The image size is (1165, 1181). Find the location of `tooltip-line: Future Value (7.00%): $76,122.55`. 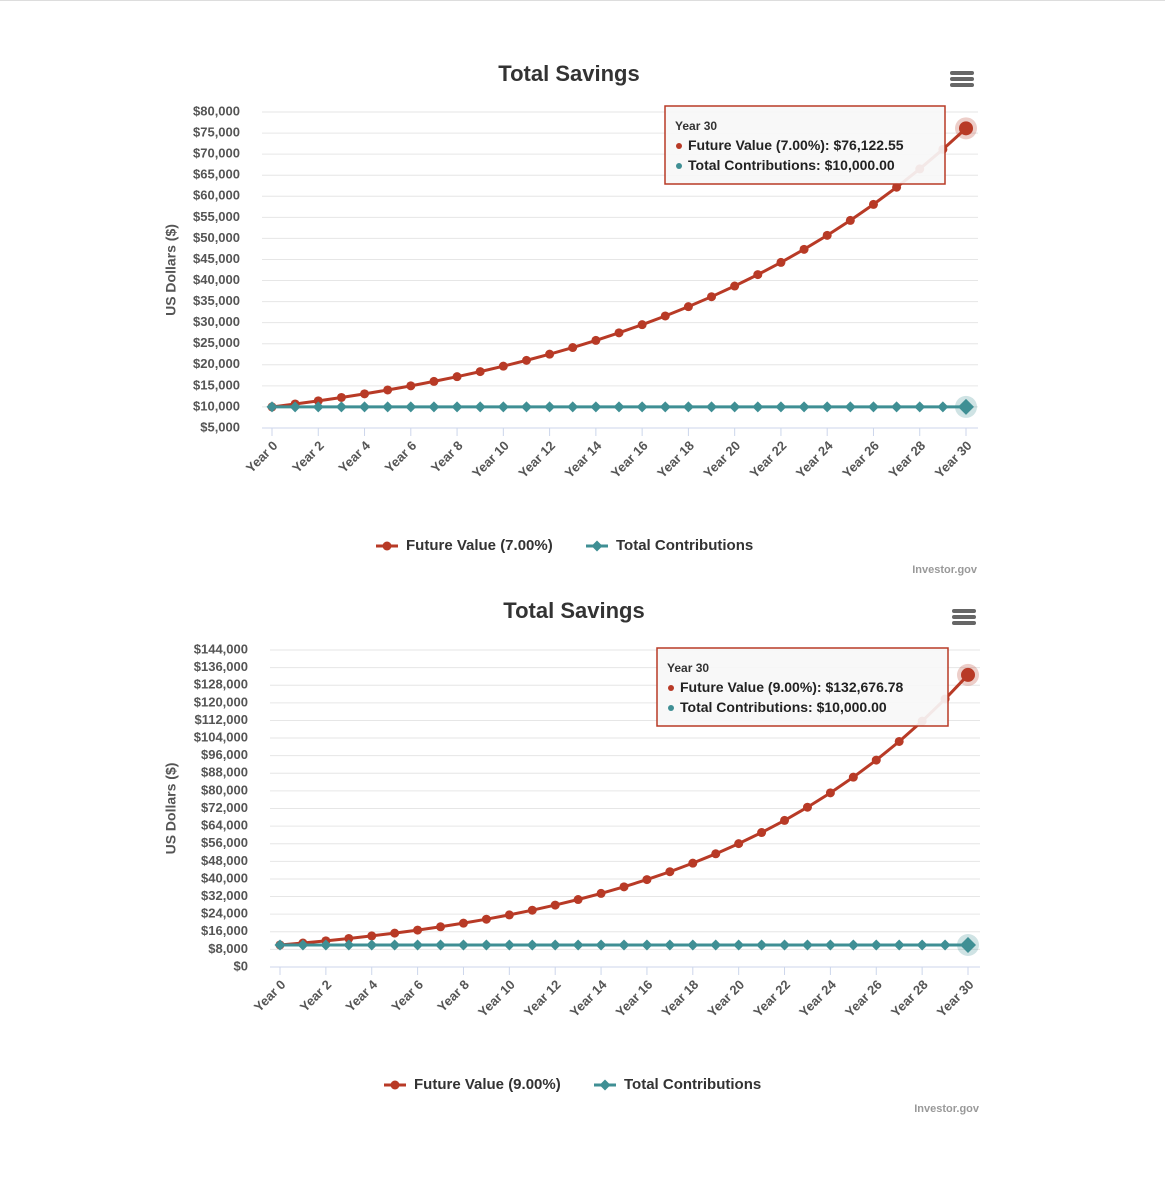

tooltip-line: Future Value (7.00%): $76,122.55 is located at coordinates (796, 145).